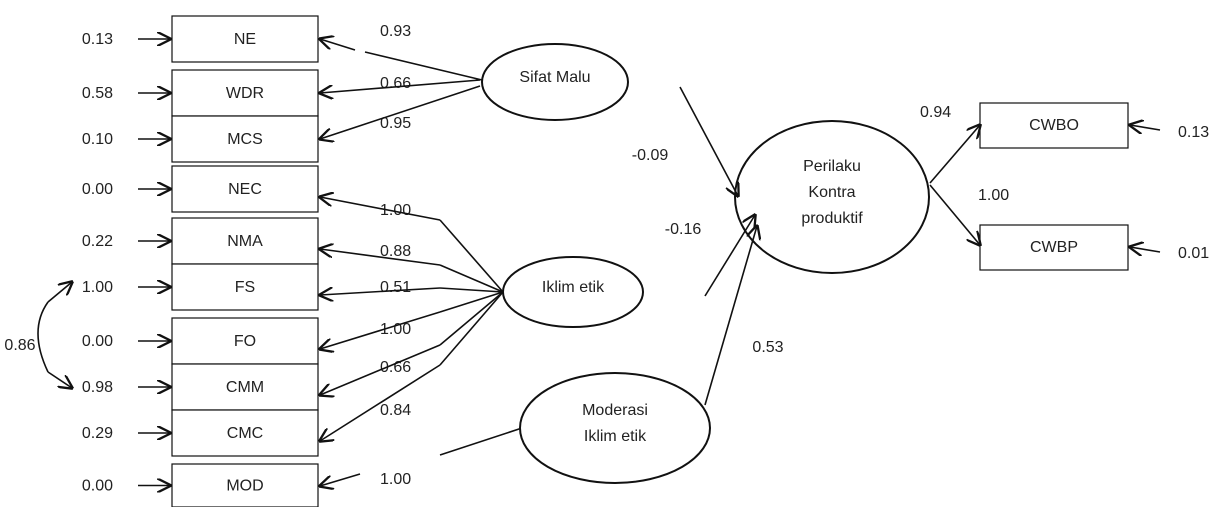 The width and height of the screenshot is (1216, 507). What do you see at coordinates (650, 155) in the screenshot?
I see `path-label: -0.09` at bounding box center [650, 155].